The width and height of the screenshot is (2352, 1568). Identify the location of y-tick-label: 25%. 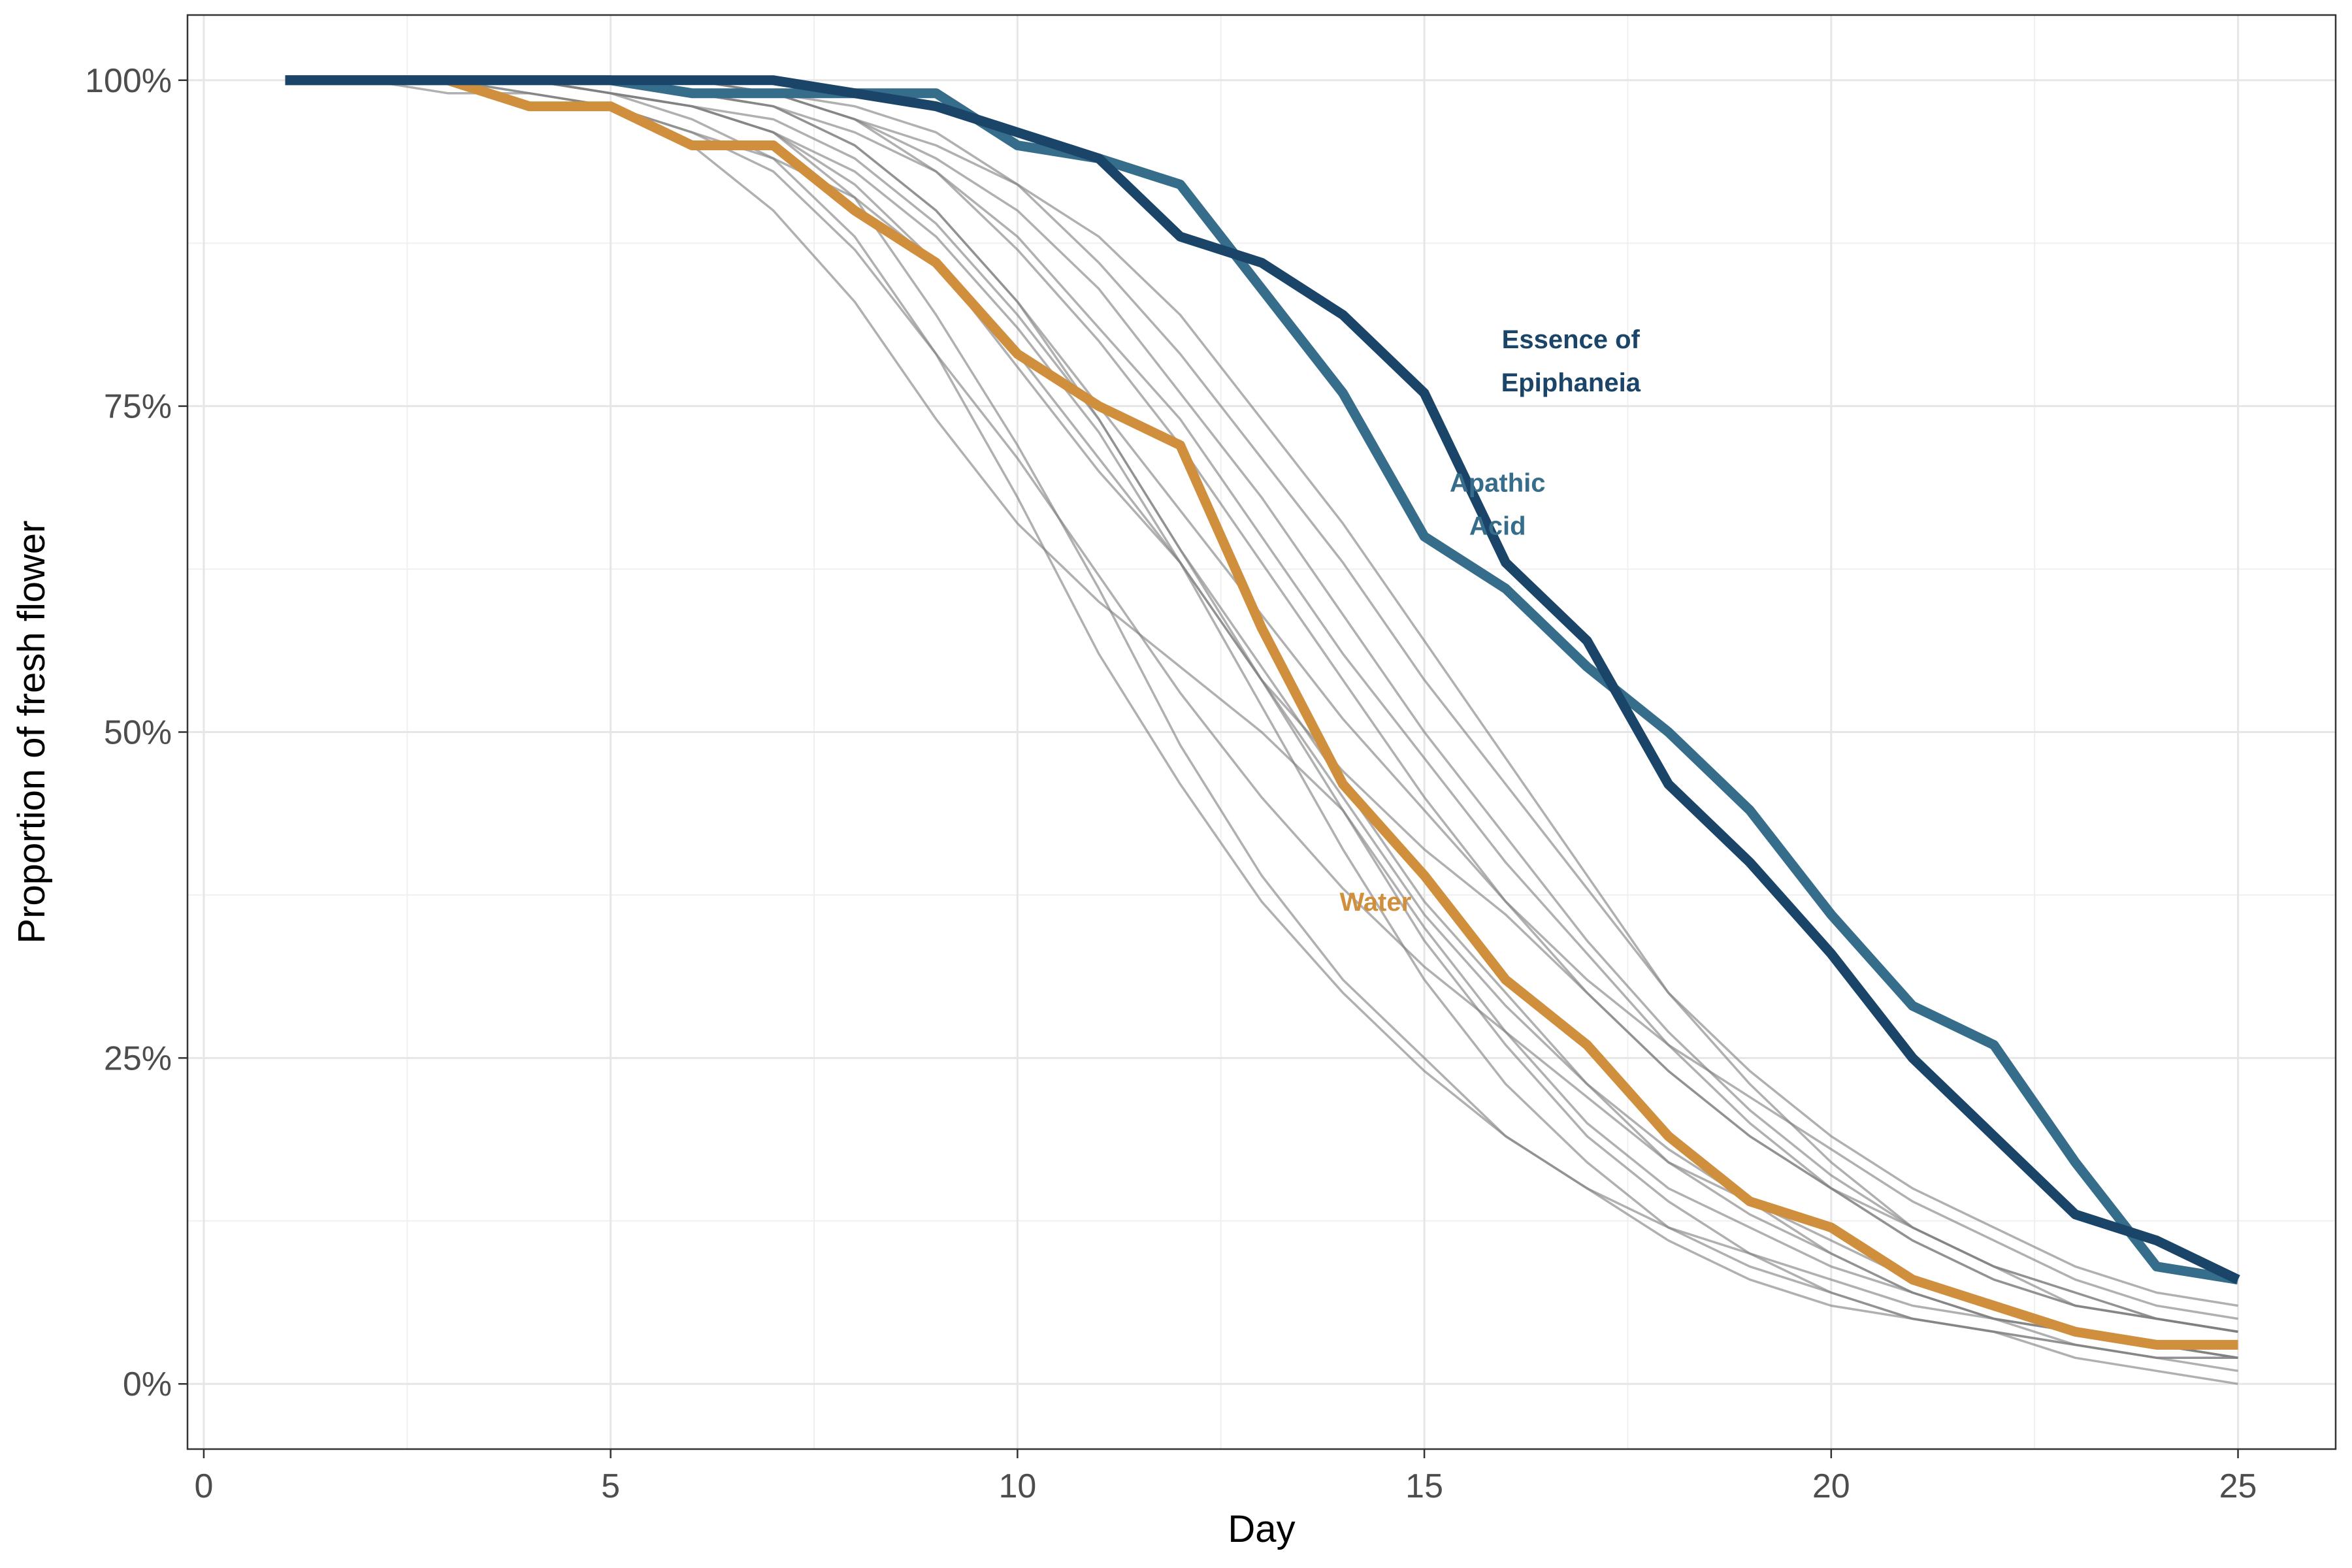
(138, 1058).